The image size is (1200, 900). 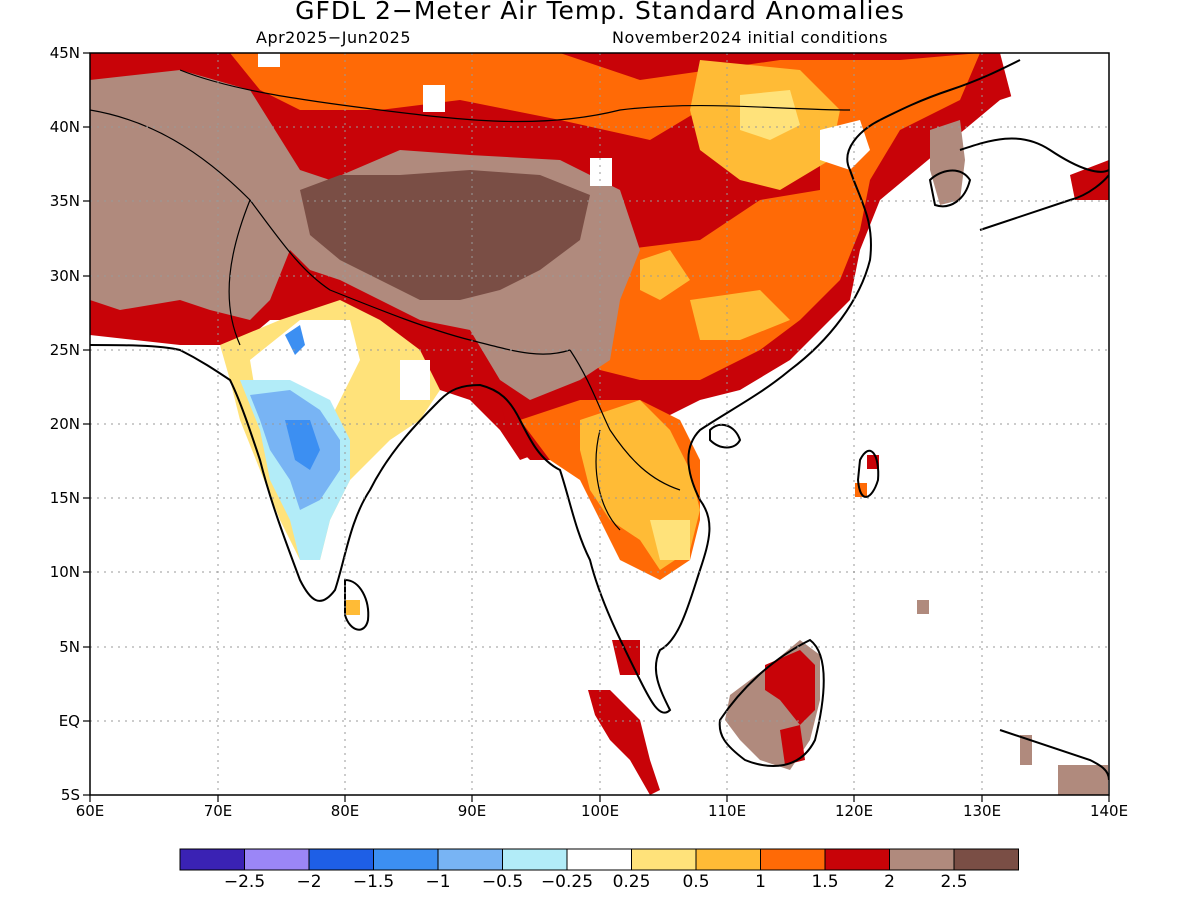 What do you see at coordinates (334, 37) in the screenshot?
I see `forecast-period: Apr2025−Jun2025` at bounding box center [334, 37].